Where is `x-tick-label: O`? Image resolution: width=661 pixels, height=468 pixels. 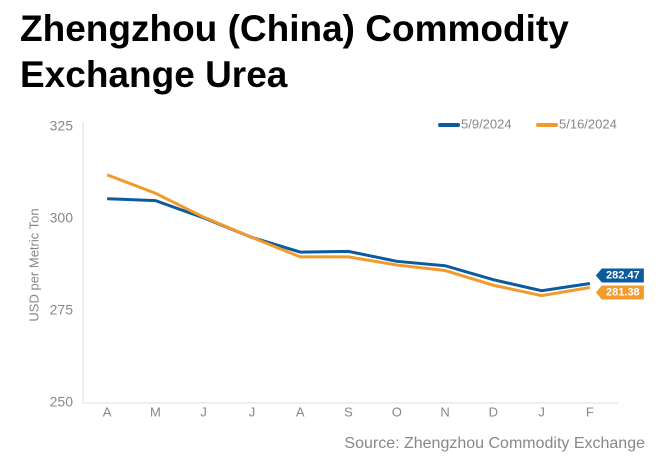 x-tick-label: O is located at coordinates (397, 411).